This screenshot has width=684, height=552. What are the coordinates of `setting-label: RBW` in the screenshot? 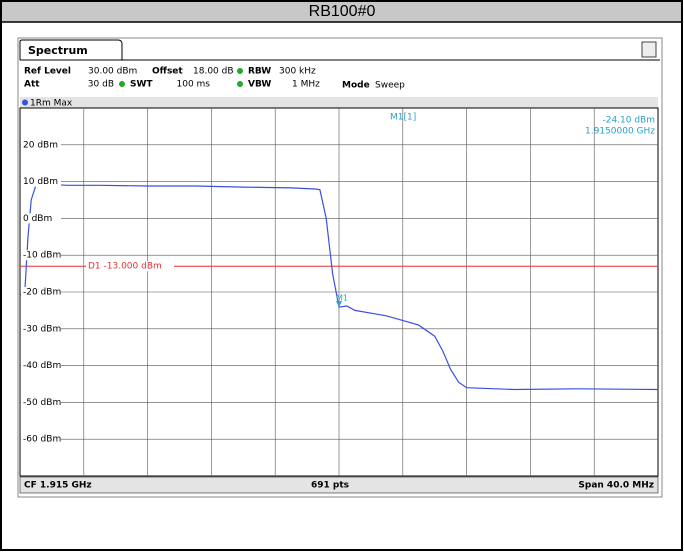 It's located at (259, 72).